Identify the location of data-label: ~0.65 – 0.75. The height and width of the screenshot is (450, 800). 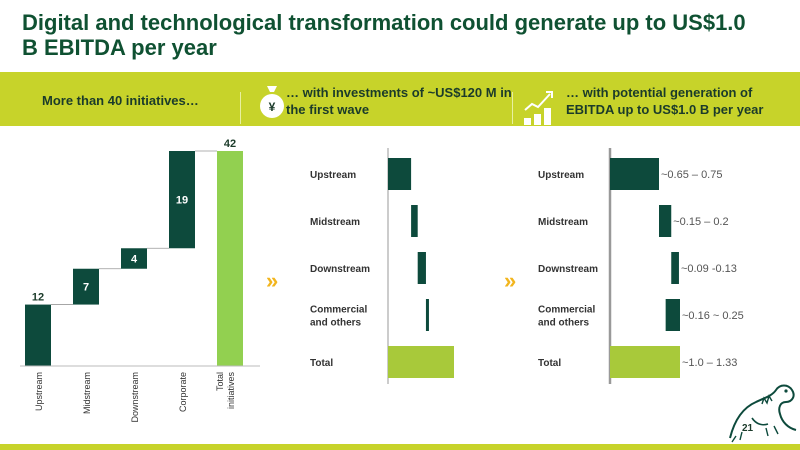
(691, 175).